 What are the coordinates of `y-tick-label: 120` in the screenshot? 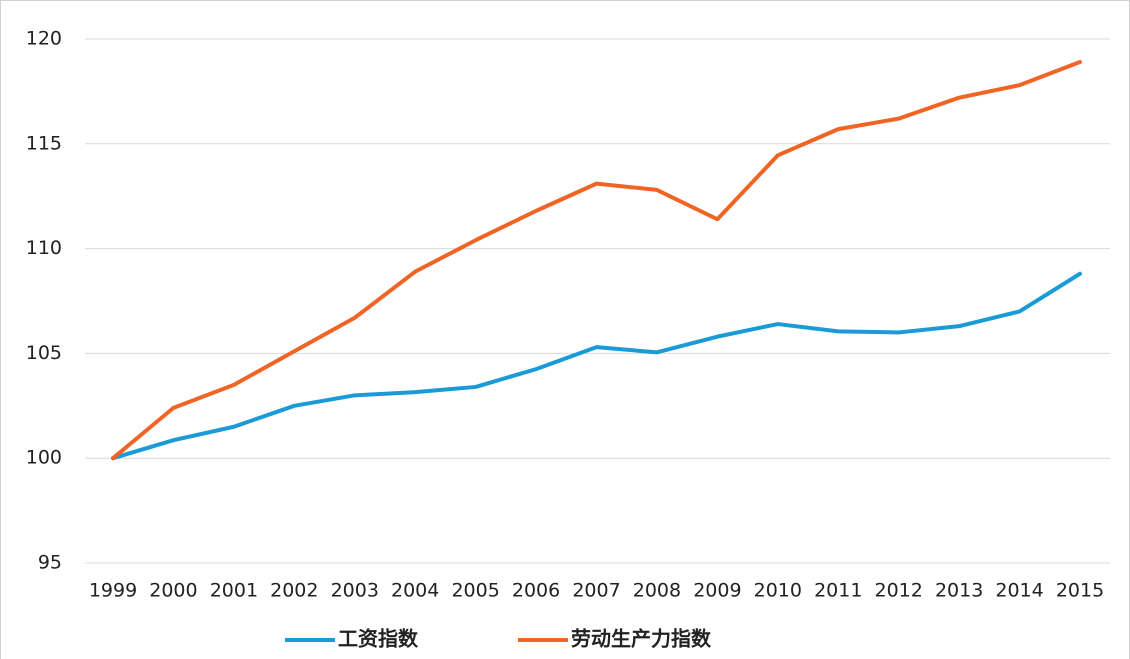 It's located at (44, 39).